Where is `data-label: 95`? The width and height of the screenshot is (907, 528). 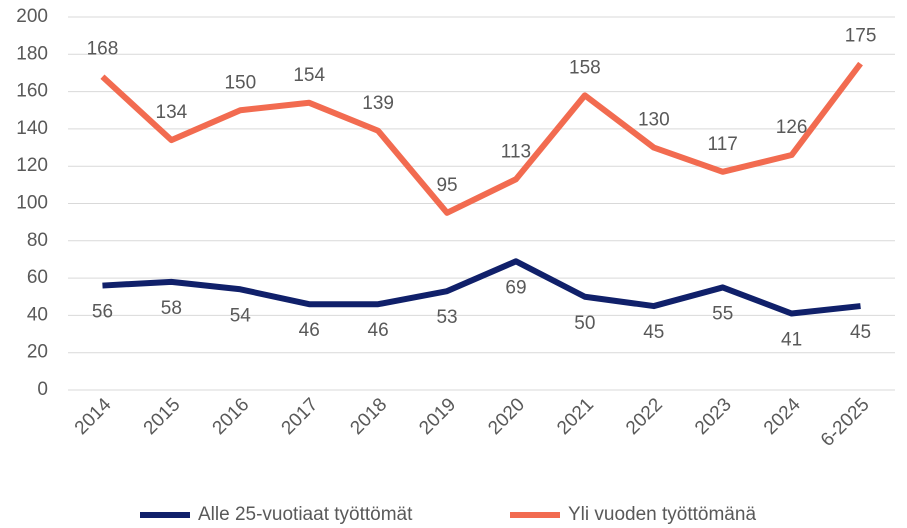 data-label: 95 is located at coordinates (446, 185).